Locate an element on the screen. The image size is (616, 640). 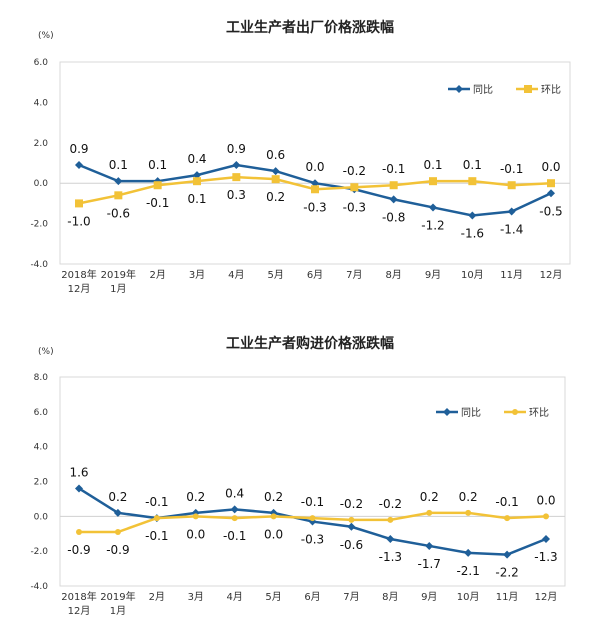
x-tick-label: 6月 is located at coordinates (315, 275).